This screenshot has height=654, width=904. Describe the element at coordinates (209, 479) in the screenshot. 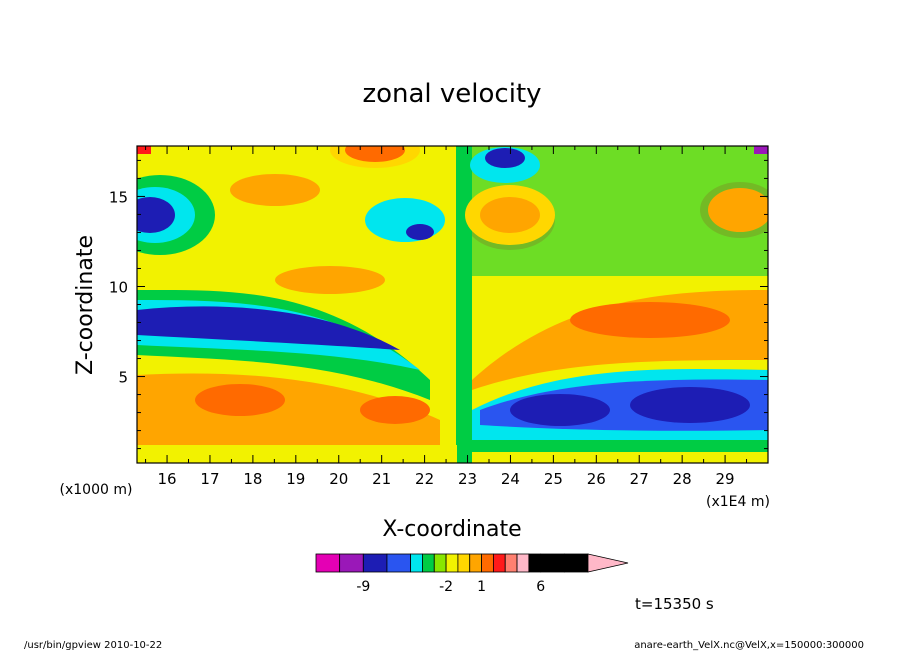

I see `x-tick-label: 17` at that location.